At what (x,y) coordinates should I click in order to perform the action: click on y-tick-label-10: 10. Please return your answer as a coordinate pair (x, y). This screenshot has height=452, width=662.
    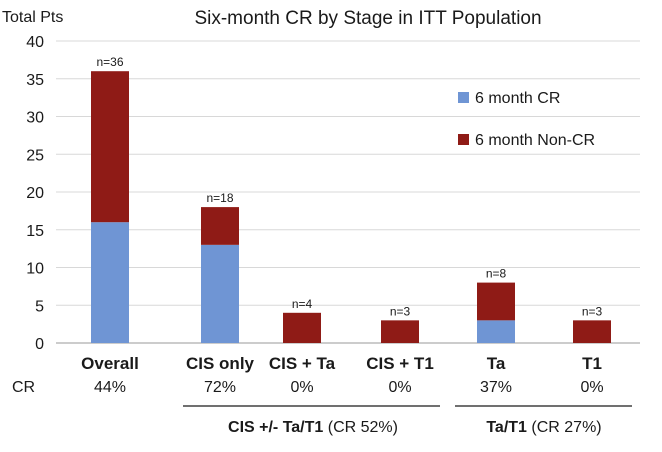
    Looking at the image, I should click on (35, 269).